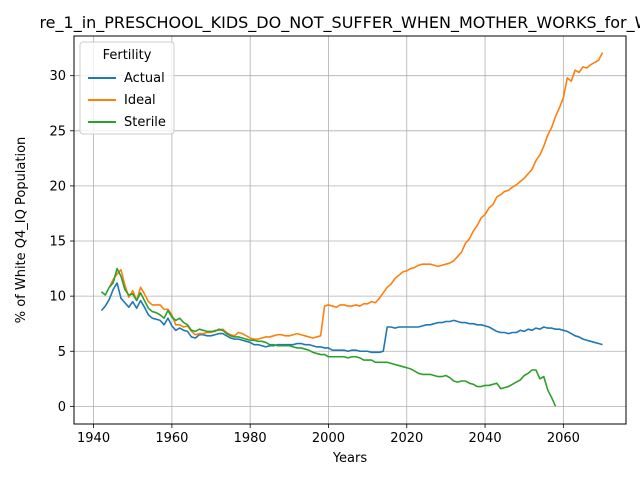 The image size is (640, 480). I want to click on y-tick-label: 25, so click(57, 131).